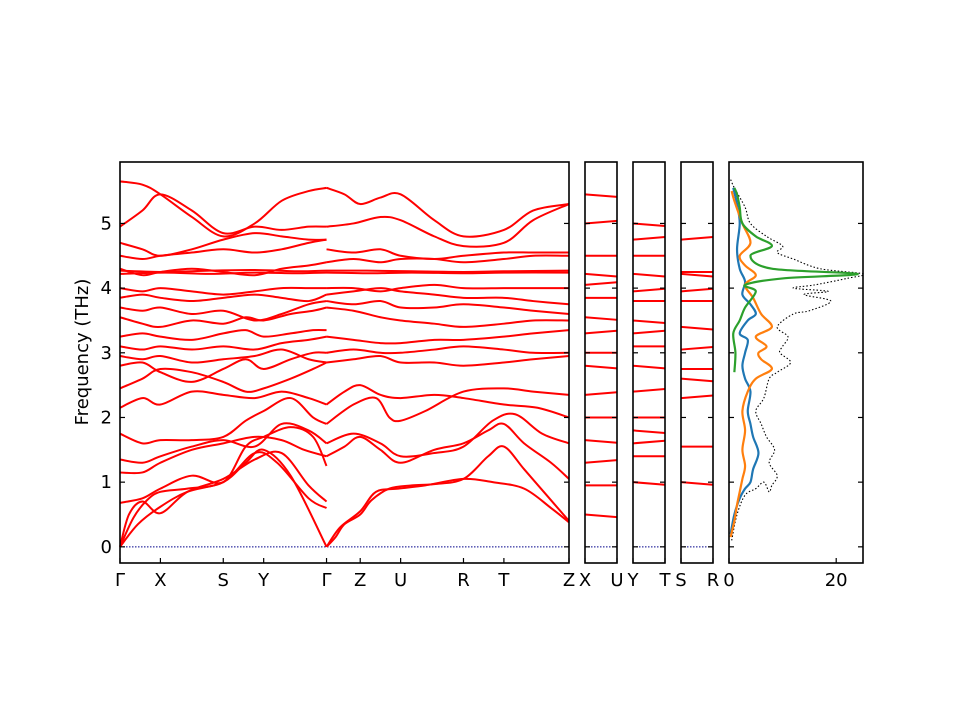 The width and height of the screenshot is (960, 720). I want to click on x-tick-label: Y, so click(633, 580).